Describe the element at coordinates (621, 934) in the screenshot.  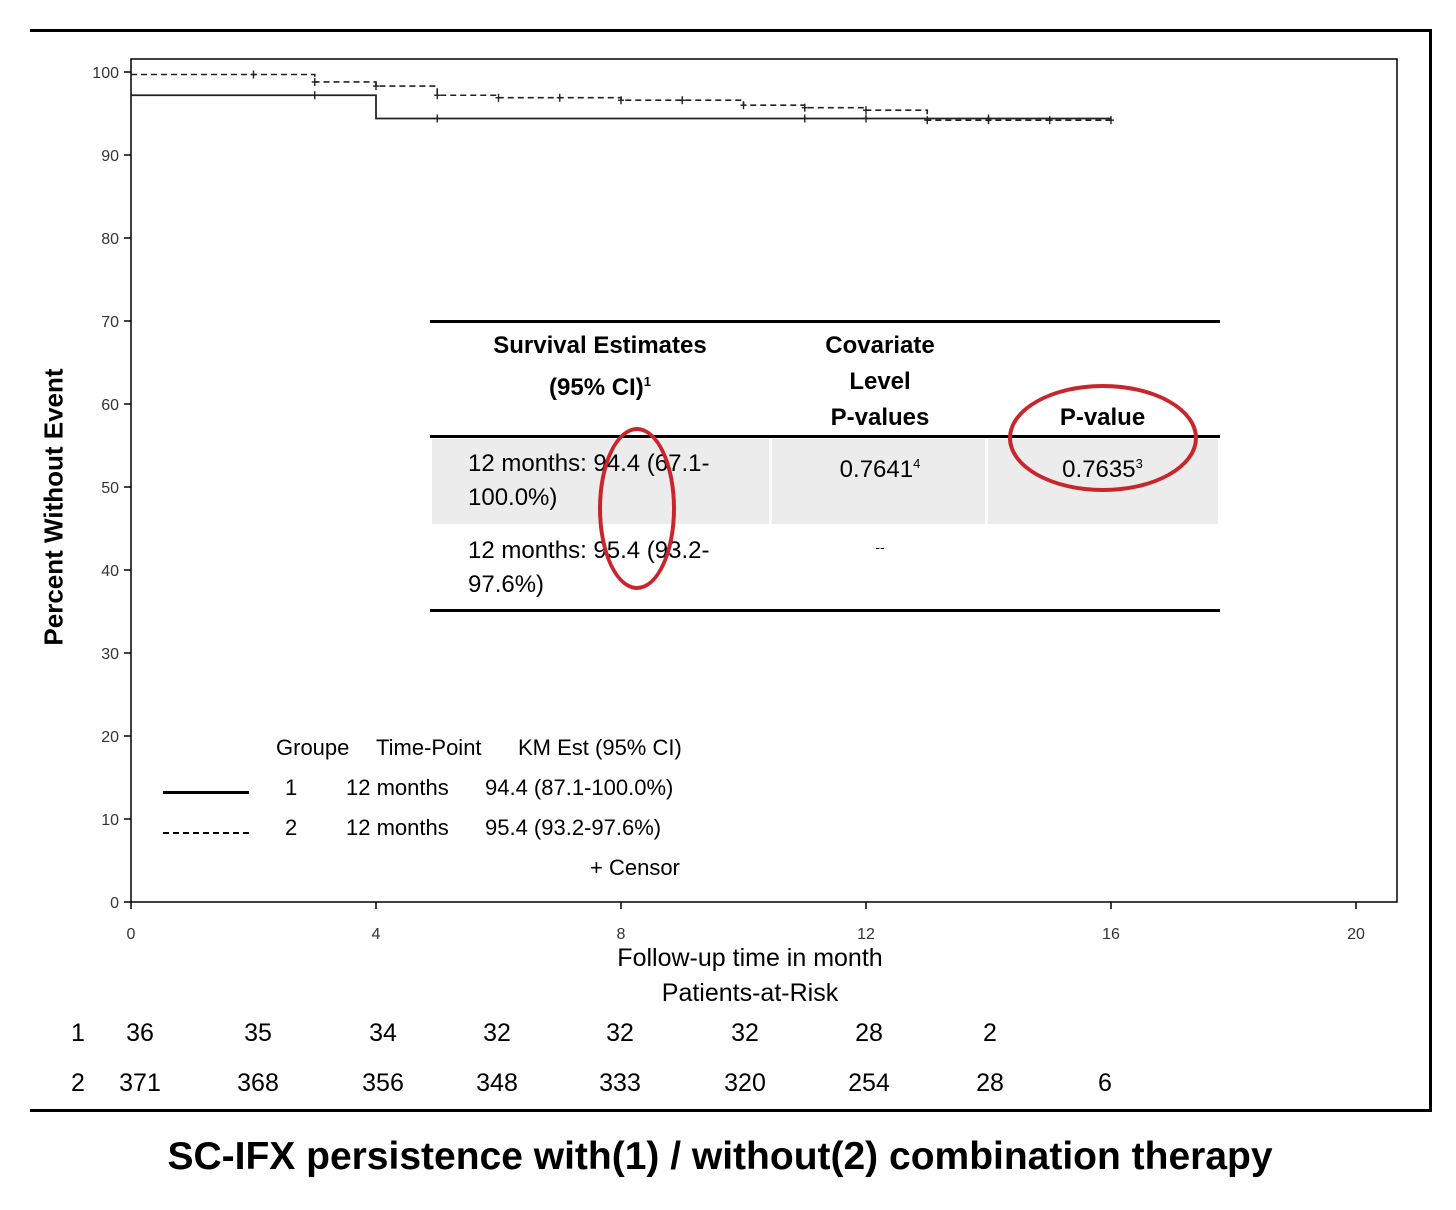
I see `x-tick-label: 8` at that location.